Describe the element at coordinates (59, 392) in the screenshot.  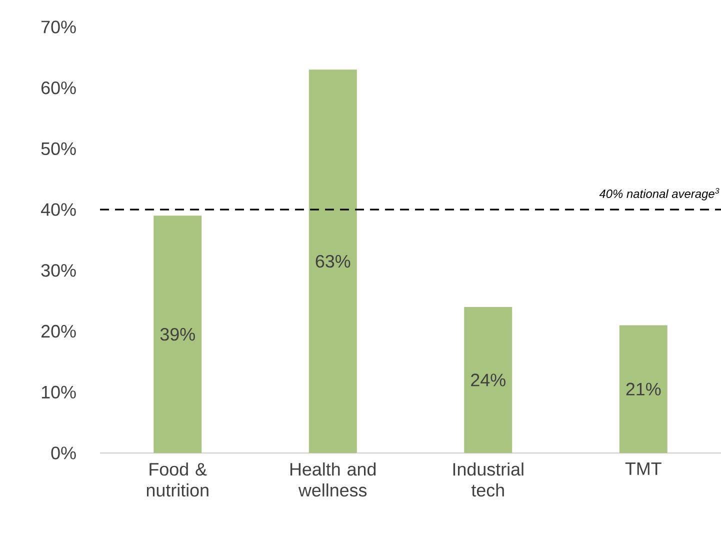
I see `y-tick-label: 10%` at that location.